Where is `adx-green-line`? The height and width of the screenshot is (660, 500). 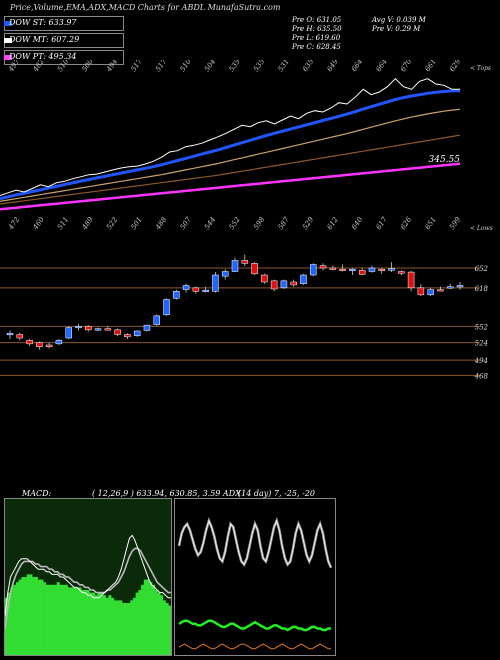 adx-green-line is located at coordinates (254, 625).